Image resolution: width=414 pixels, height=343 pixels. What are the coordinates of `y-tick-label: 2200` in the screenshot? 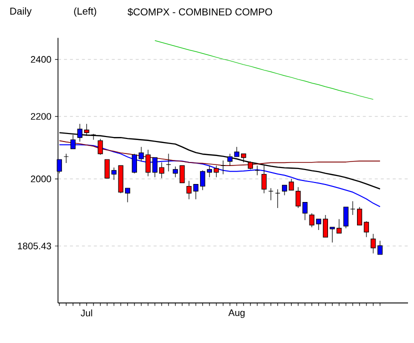 It's located at (41, 116).